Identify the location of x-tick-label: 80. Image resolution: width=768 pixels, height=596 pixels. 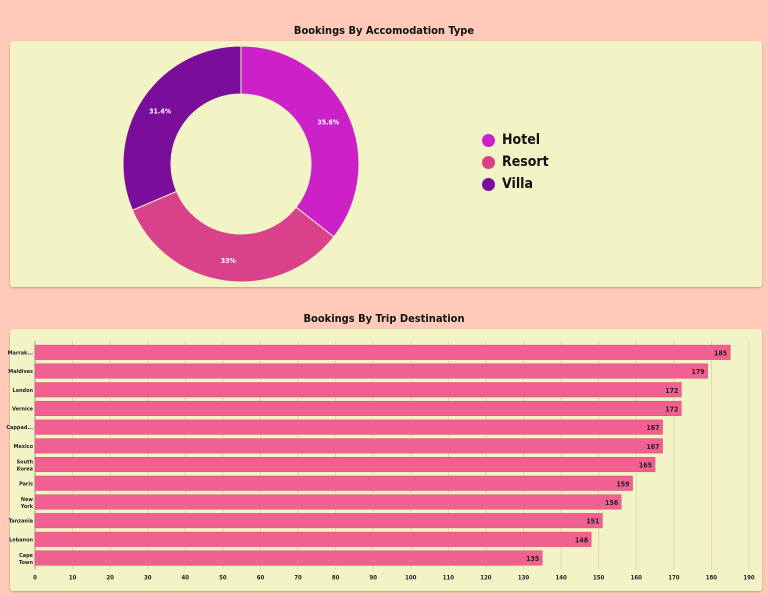
(336, 577).